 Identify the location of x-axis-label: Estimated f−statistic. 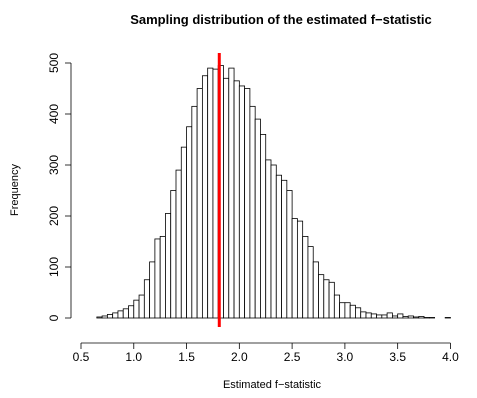
(272, 385).